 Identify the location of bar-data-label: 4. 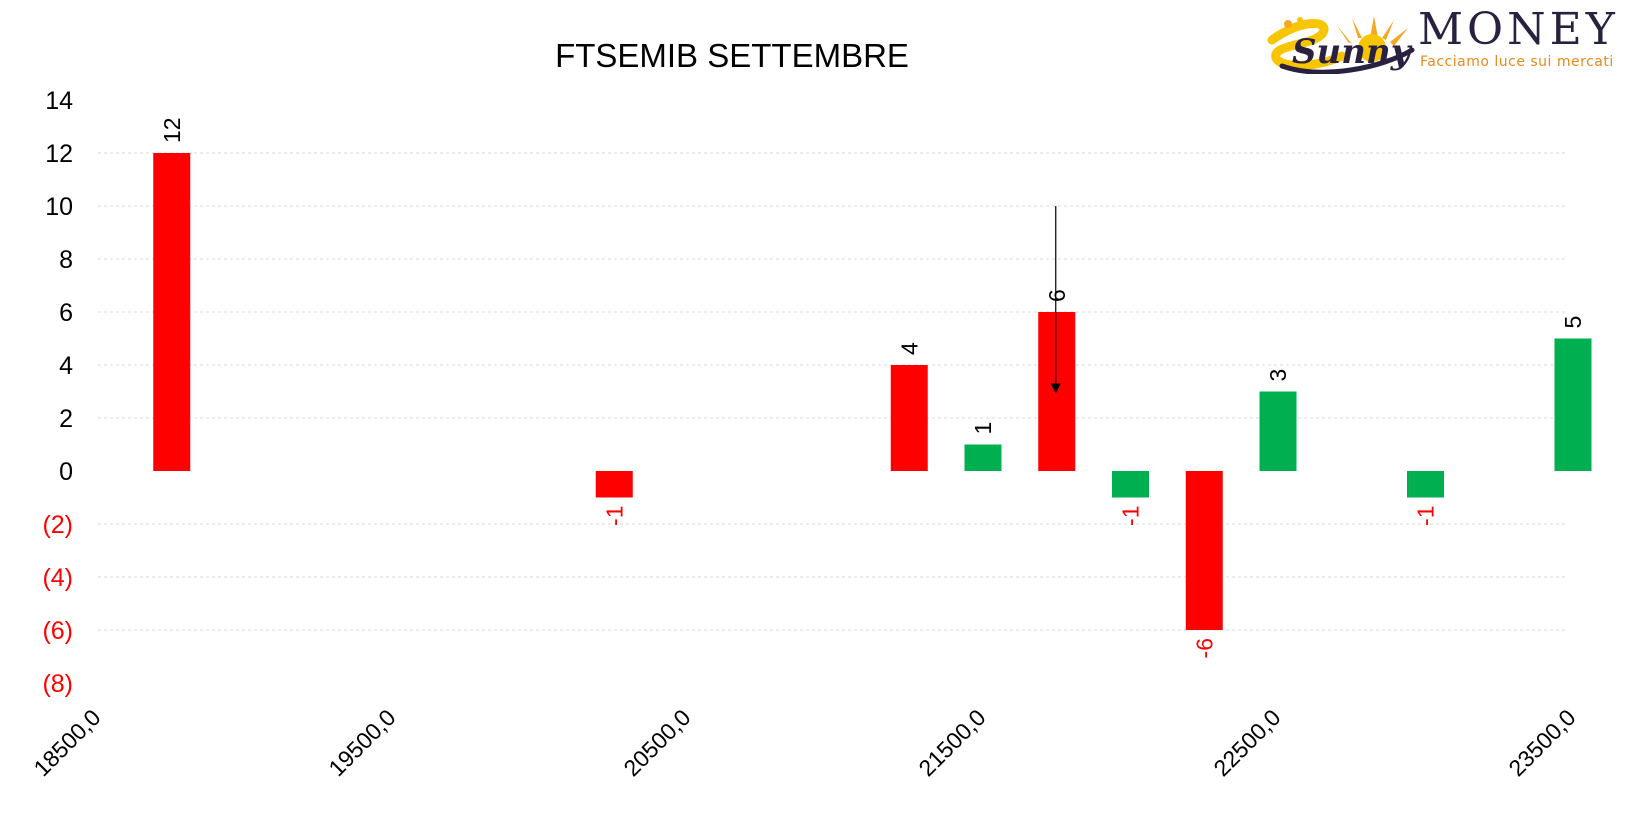
(909, 348).